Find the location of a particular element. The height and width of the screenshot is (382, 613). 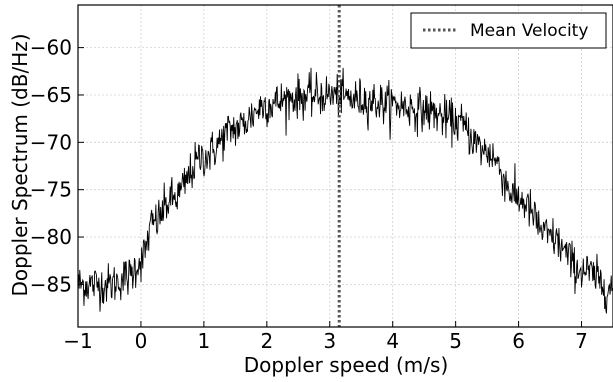

x-tick-label: 2 is located at coordinates (266, 341).